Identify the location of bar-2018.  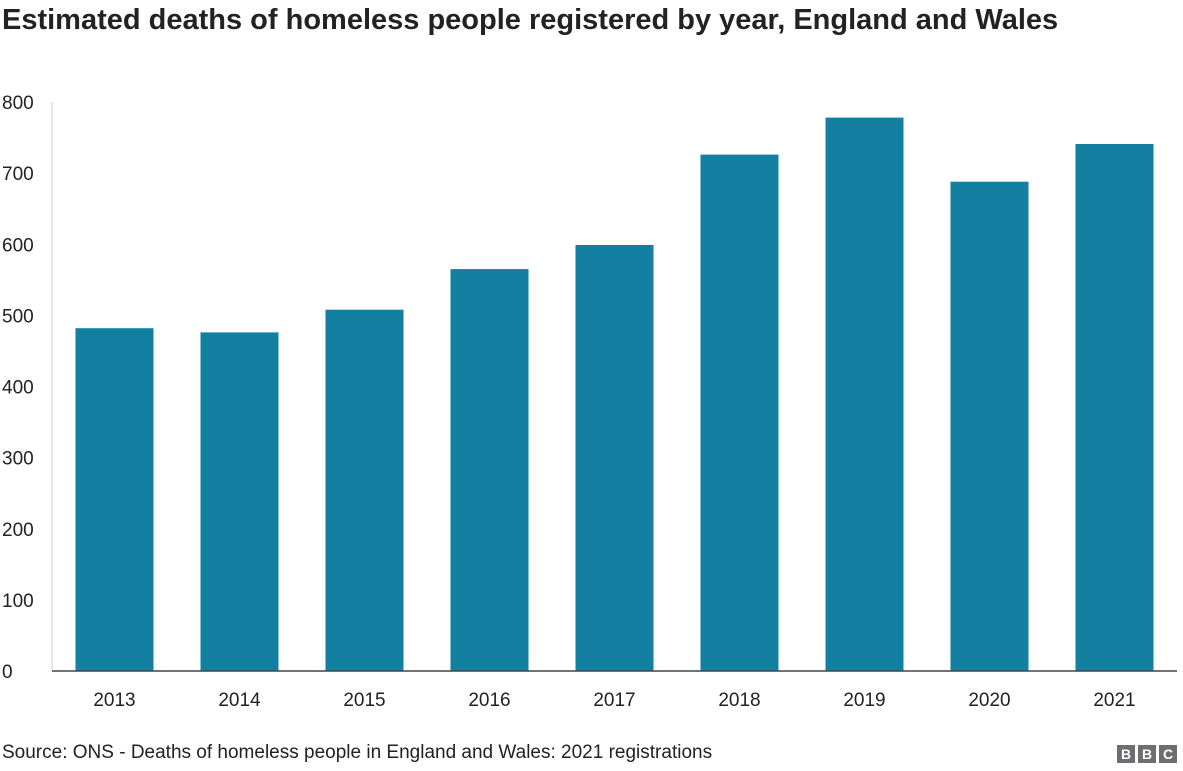
(739, 413).